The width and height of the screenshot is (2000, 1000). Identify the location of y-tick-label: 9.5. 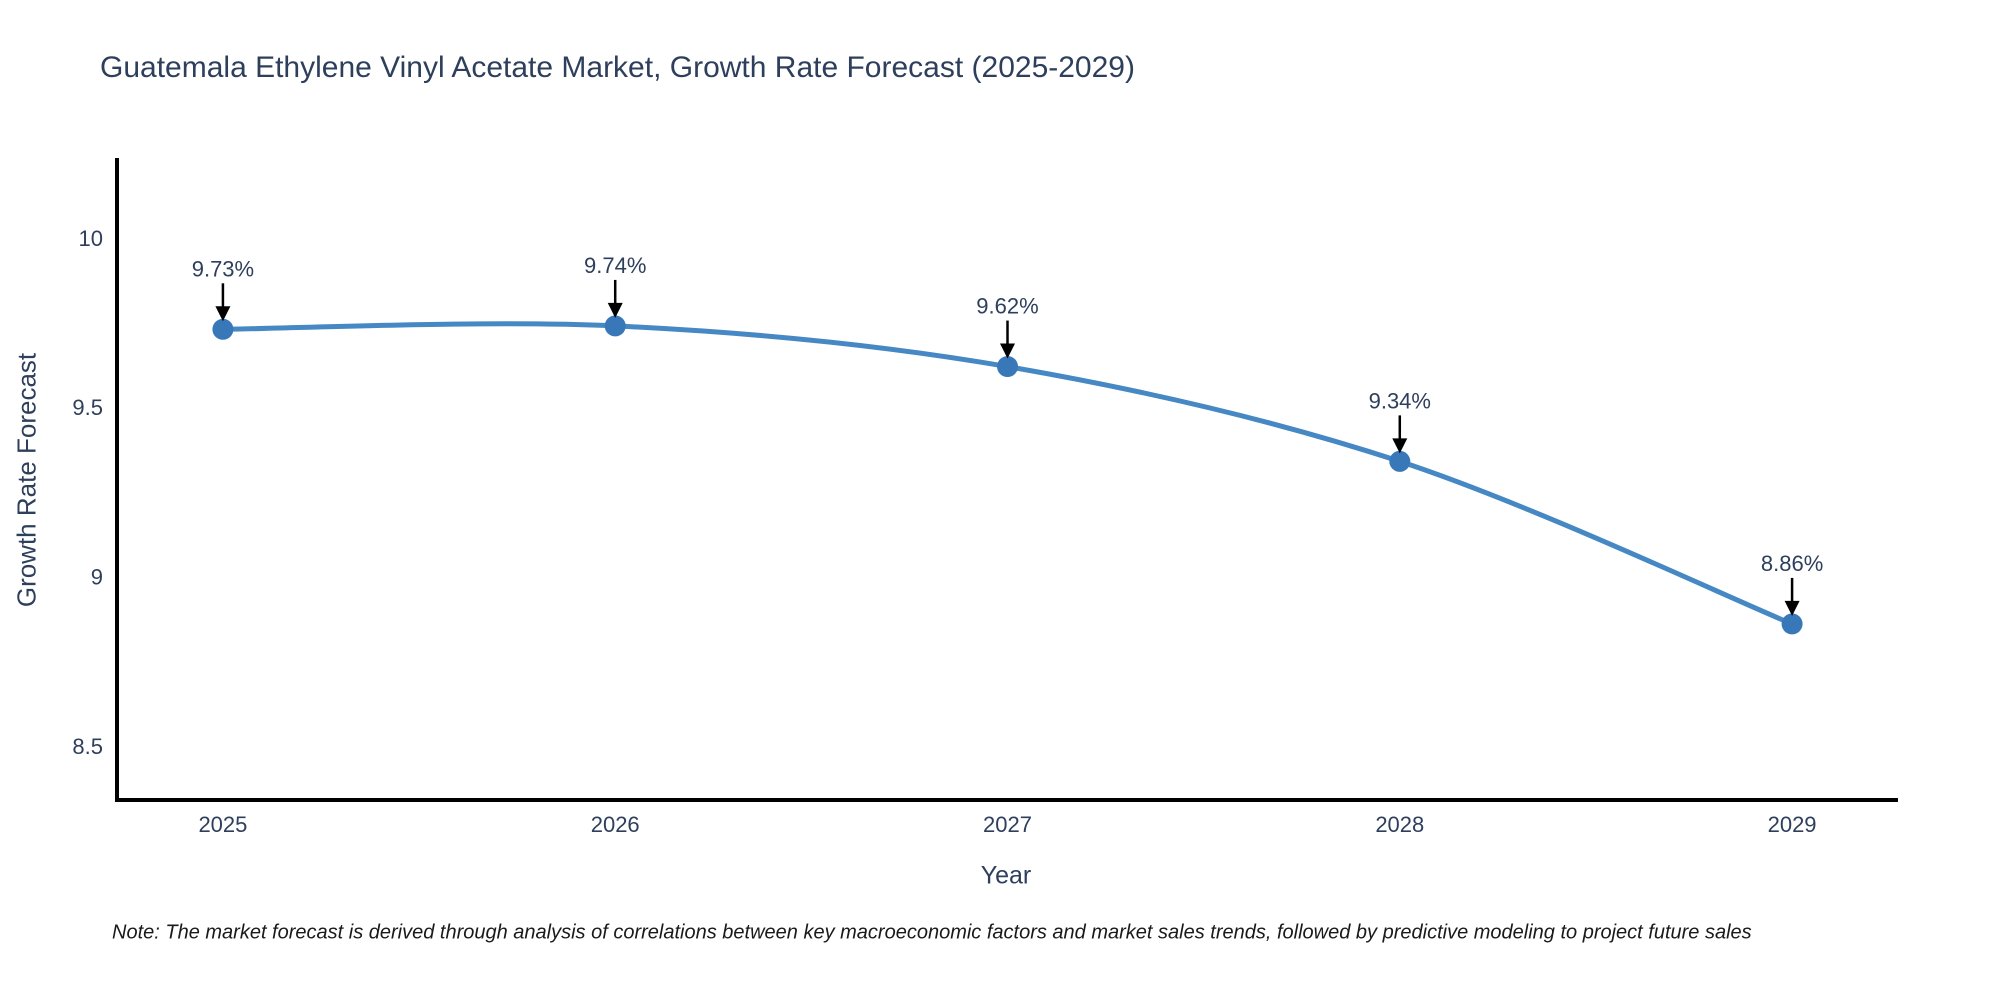
(87, 407).